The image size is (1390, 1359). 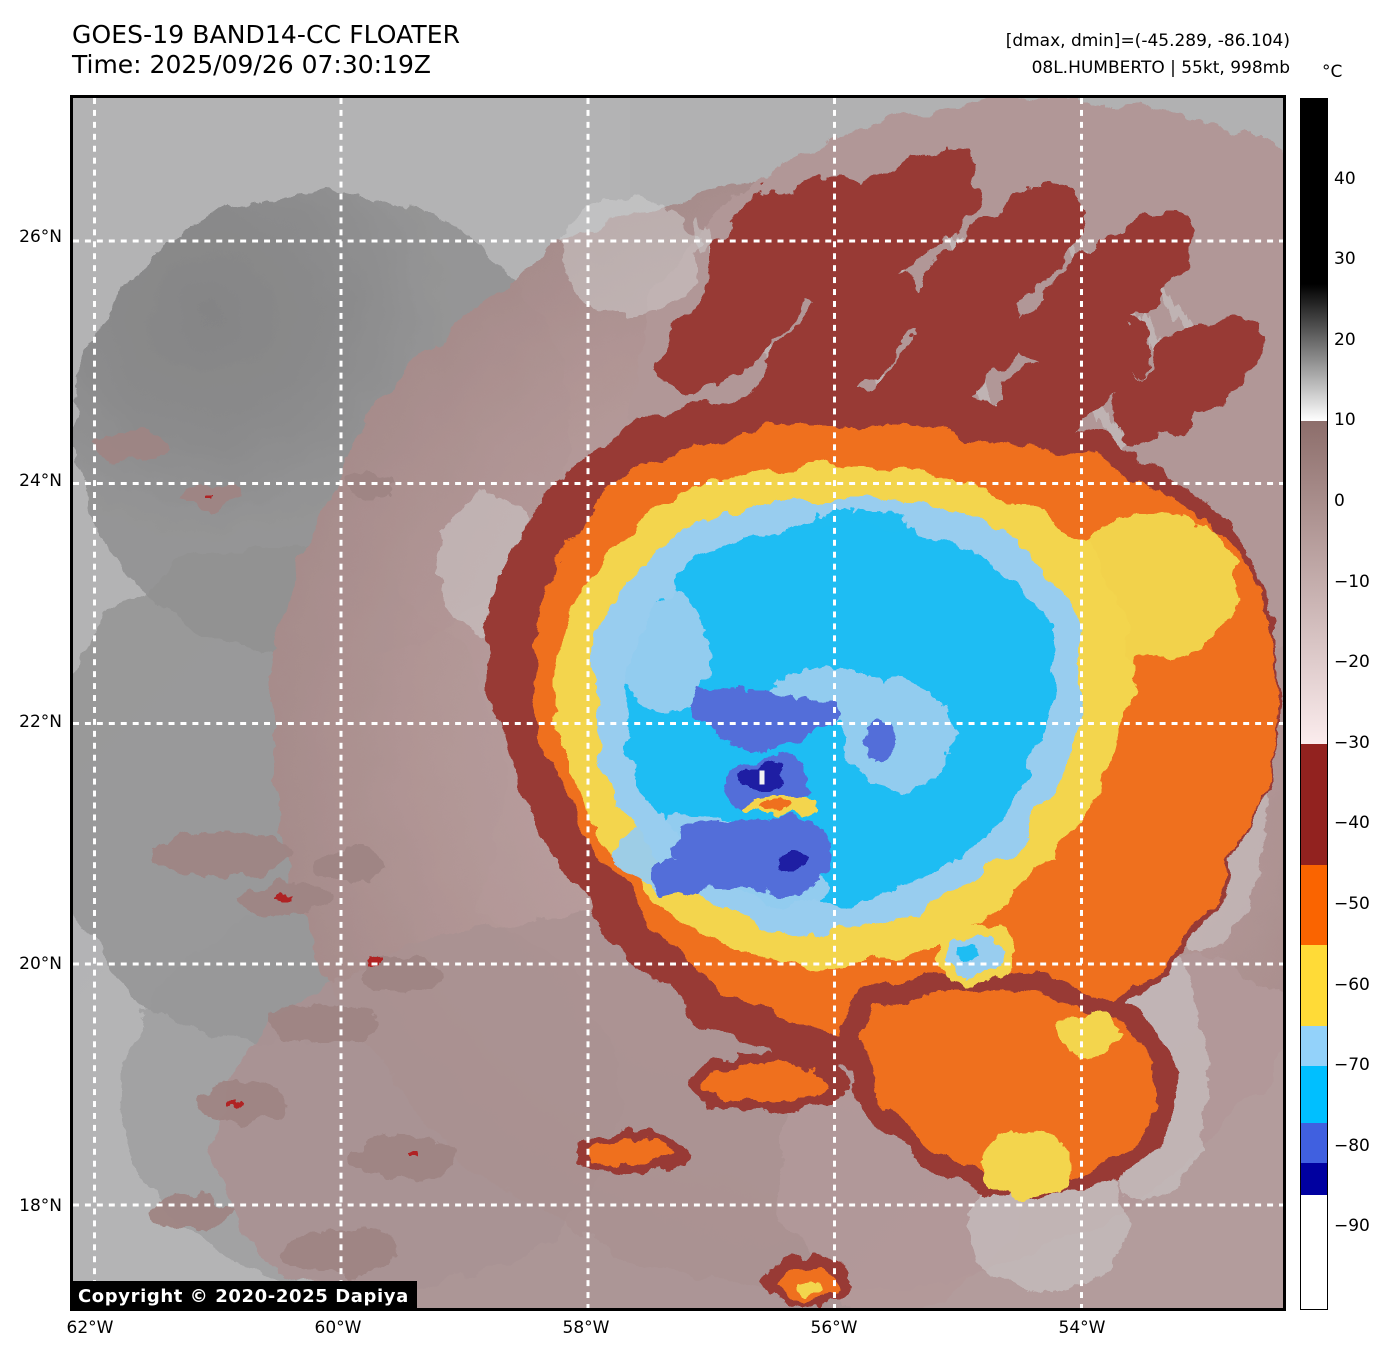 What do you see at coordinates (1352, 1145) in the screenshot?
I see `colorbar-tick-label: −80` at bounding box center [1352, 1145].